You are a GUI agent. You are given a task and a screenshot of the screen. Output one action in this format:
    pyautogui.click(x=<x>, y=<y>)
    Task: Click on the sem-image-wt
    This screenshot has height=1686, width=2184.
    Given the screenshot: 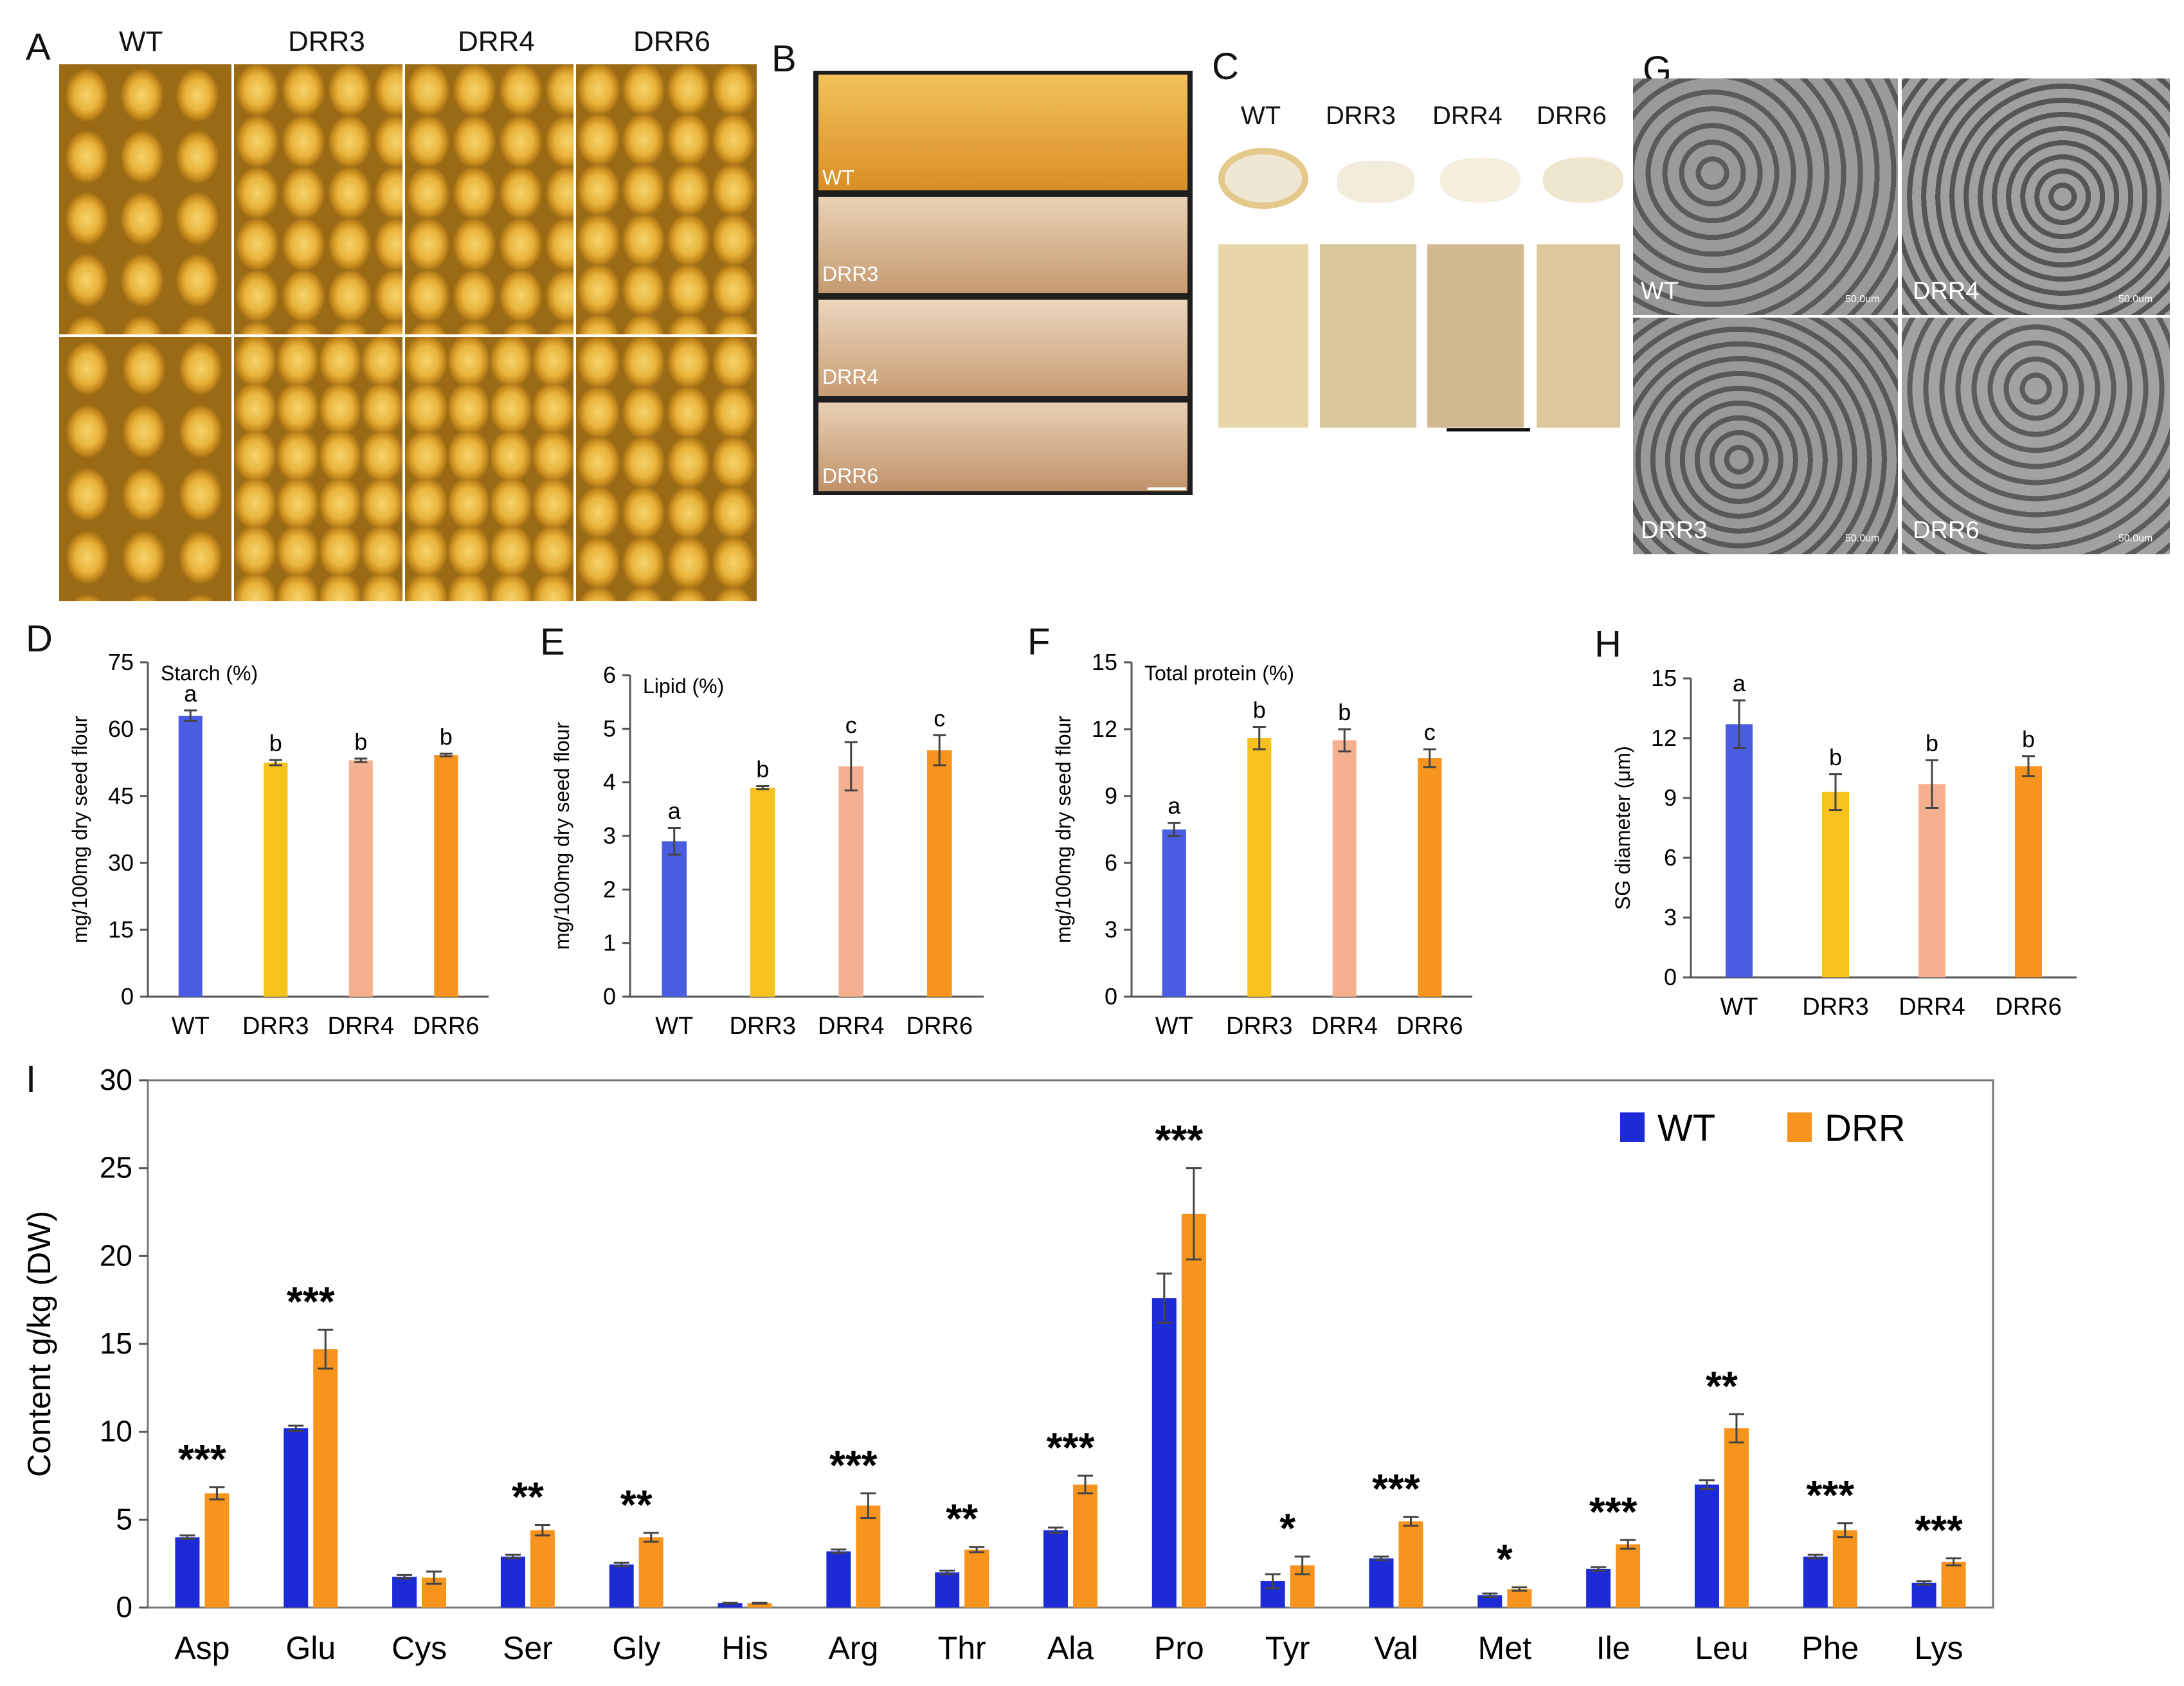 What is the action you would take?
    pyautogui.click(x=1765, y=196)
    